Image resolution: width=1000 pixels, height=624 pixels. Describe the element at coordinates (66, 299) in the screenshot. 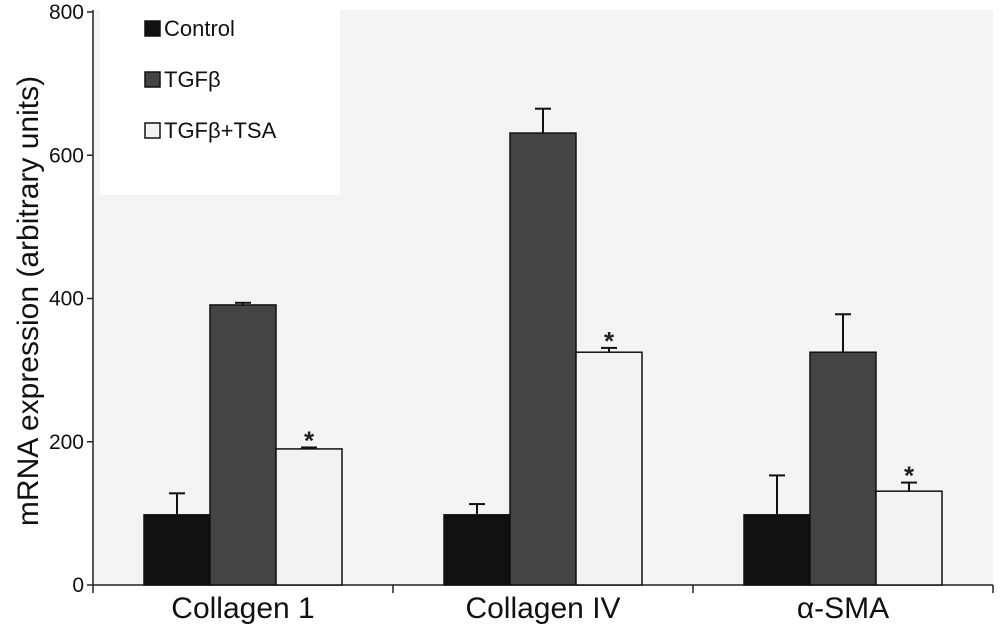

I see `y-tick-label: 400` at that location.